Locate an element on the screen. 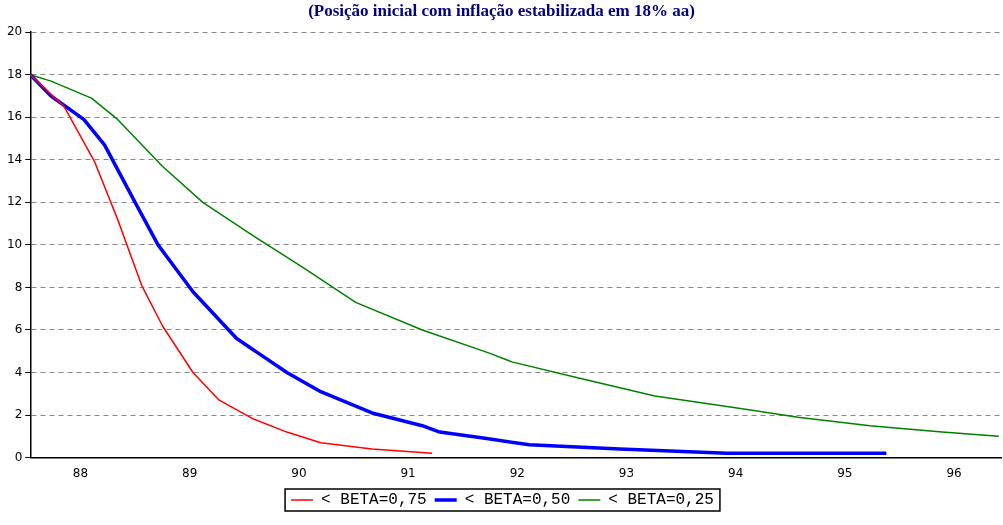 The width and height of the screenshot is (1003, 525). y-tick-label: 20 is located at coordinates (14, 31).